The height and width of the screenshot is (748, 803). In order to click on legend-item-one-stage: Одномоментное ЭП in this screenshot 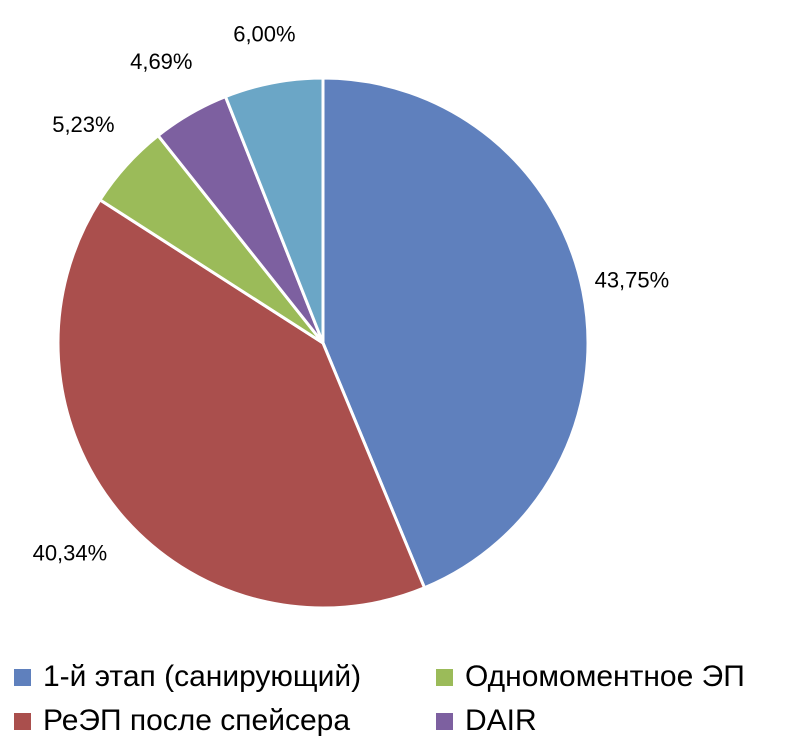, I will do `click(590, 677)`.